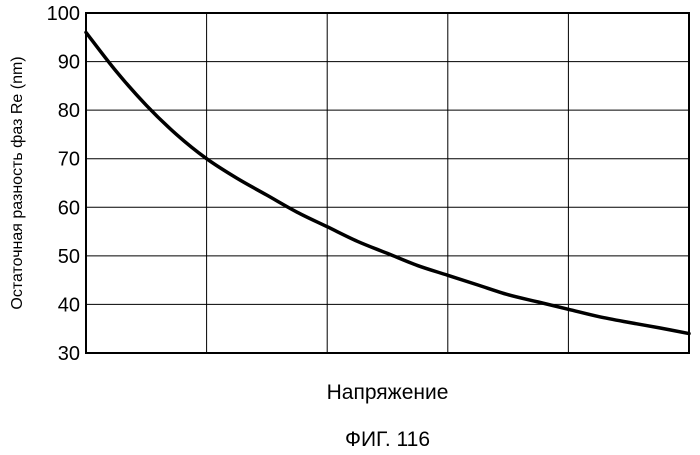 This screenshot has height=455, width=700. What do you see at coordinates (69, 305) in the screenshot?
I see `y-tick-label: 40` at bounding box center [69, 305].